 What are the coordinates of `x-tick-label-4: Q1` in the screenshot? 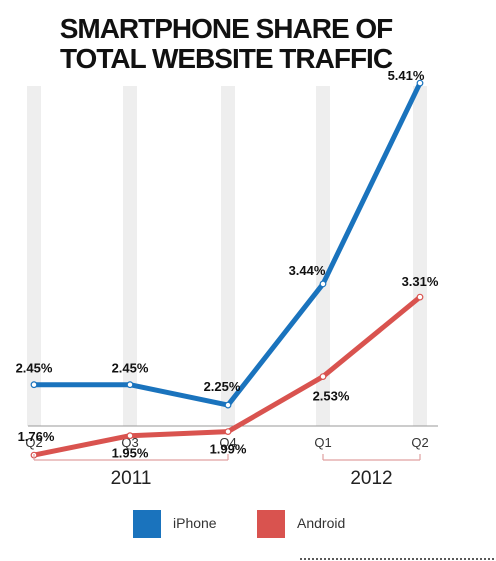 It's located at (322, 442).